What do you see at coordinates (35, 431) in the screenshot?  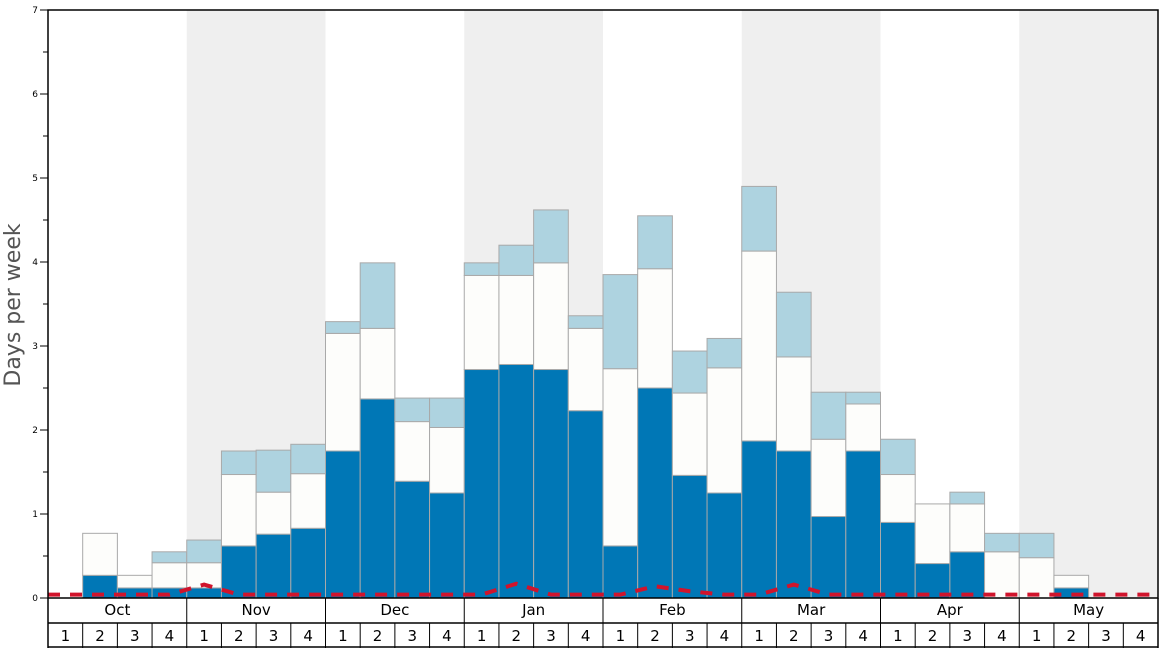 I see `y-tick-label: 2` at bounding box center [35, 431].